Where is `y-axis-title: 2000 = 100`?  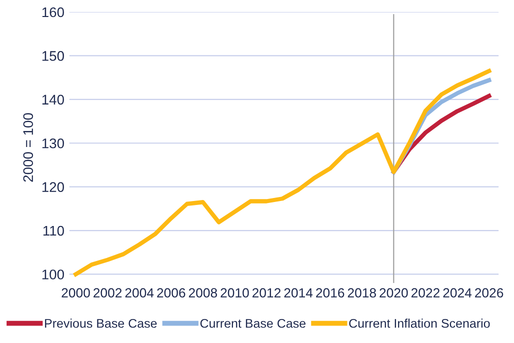 y-axis-title: 2000 = 100 is located at coordinates (28, 147).